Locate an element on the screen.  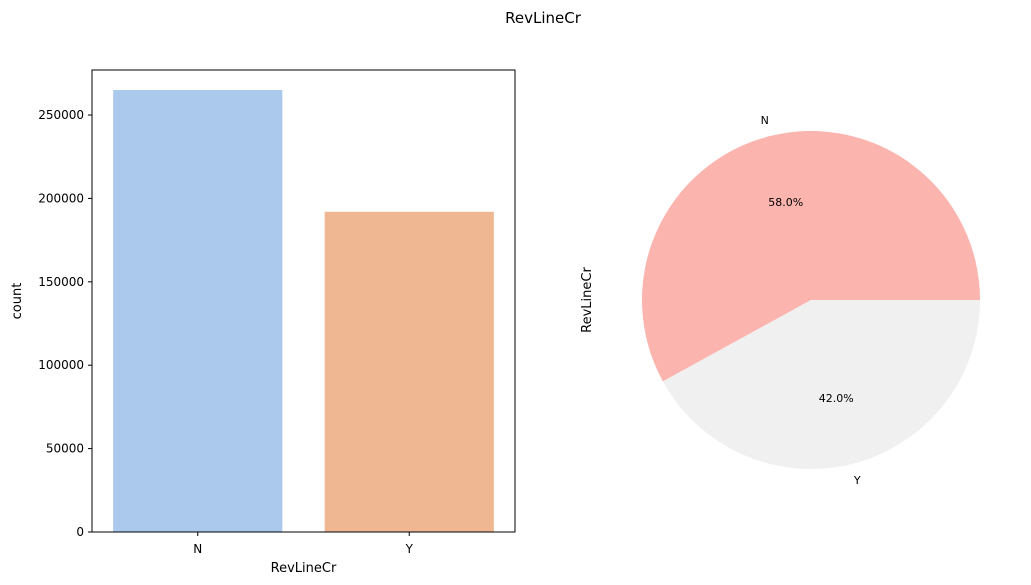
y-tick-label: 150000 is located at coordinates (61, 282).